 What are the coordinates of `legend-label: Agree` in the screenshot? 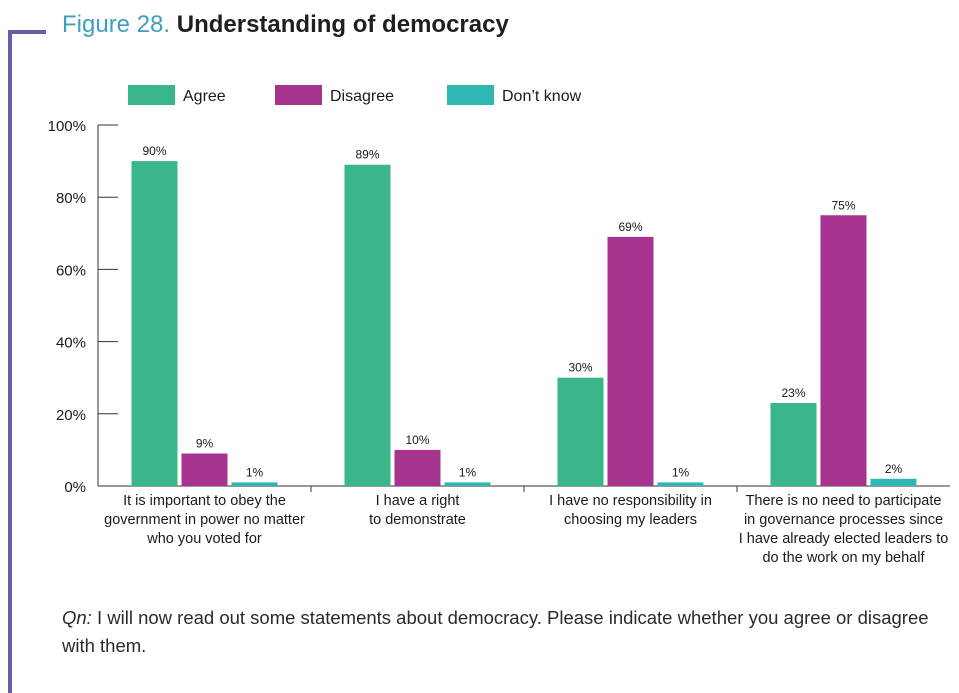 It's located at (204, 96).